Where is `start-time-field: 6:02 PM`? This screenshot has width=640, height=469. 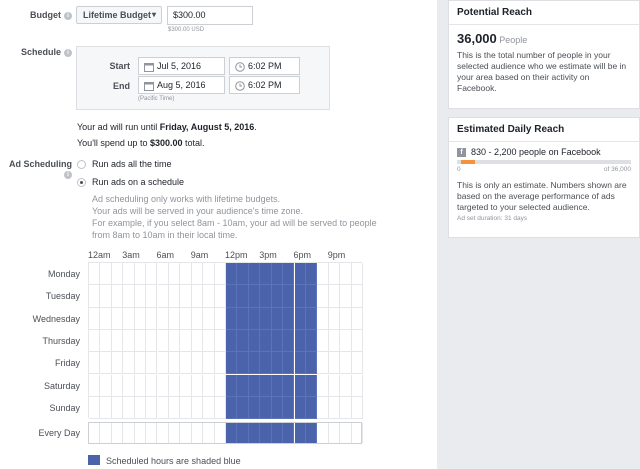
start-time-field: 6:02 PM is located at coordinates (264, 66).